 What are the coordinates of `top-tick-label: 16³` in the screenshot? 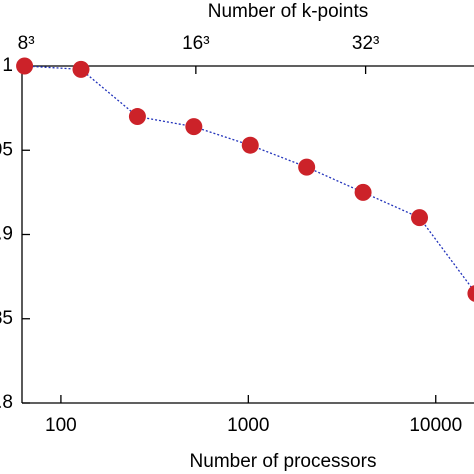 It's located at (195, 43).